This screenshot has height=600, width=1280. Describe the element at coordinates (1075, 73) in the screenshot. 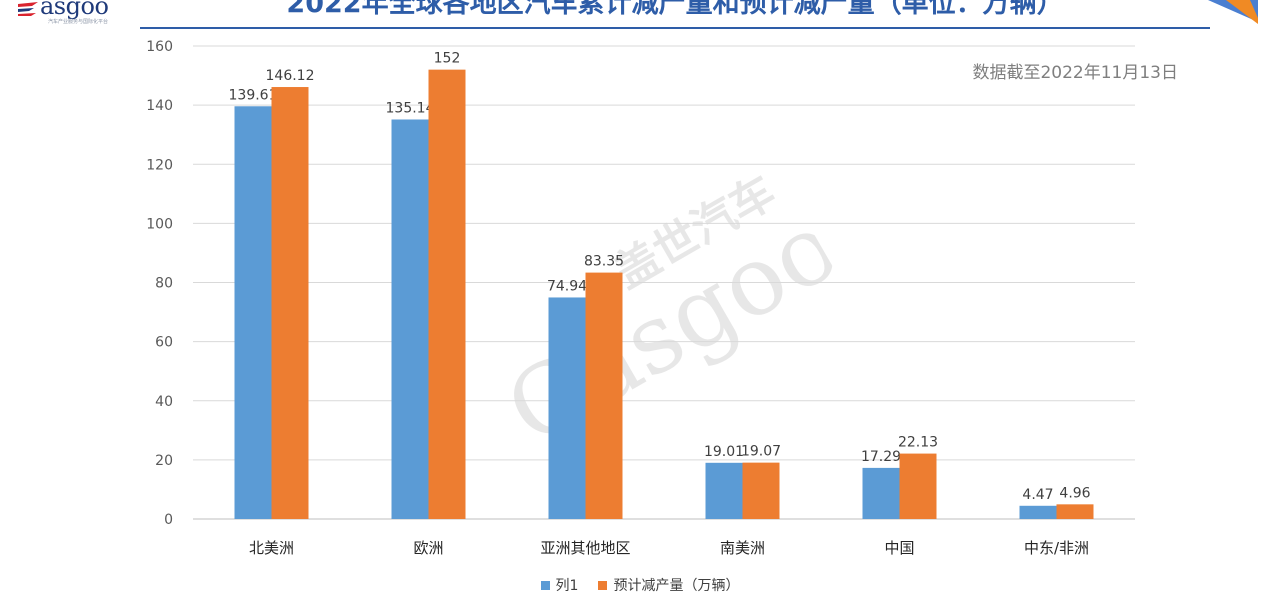

I see `data-date-note: 数据截至2022年11月13日` at that location.